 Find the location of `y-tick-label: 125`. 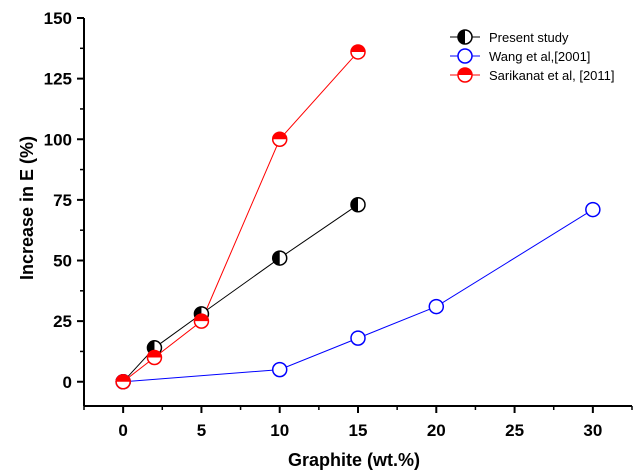

y-tick-label: 125 is located at coordinates (58, 79).